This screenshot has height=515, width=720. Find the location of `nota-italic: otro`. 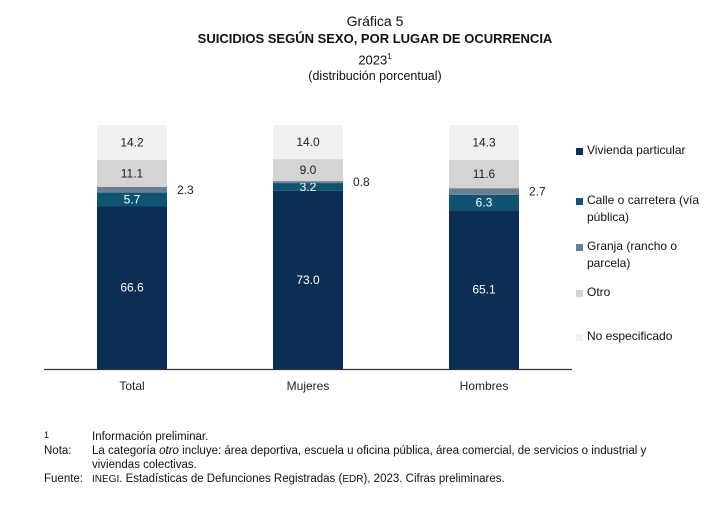

nota-italic: otro is located at coordinates (169, 451).